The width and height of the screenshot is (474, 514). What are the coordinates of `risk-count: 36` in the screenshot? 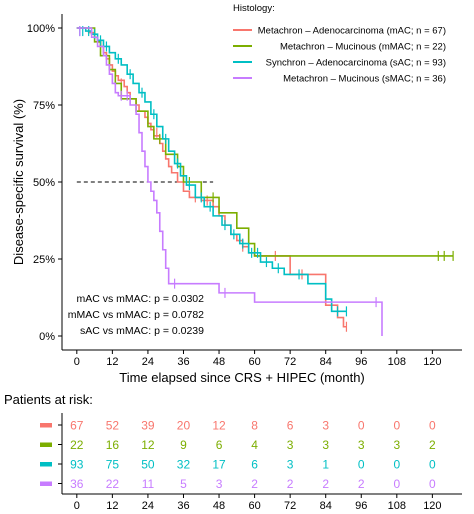 It's located at (77, 484).